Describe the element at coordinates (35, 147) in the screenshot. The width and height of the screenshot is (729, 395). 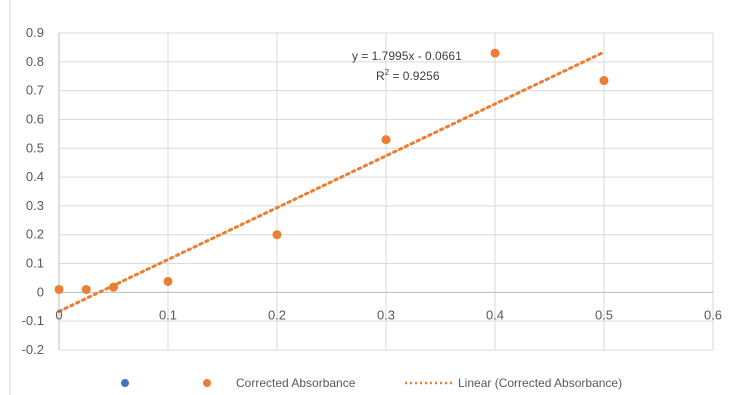
I see `y-tick-label: 0.5` at that location.